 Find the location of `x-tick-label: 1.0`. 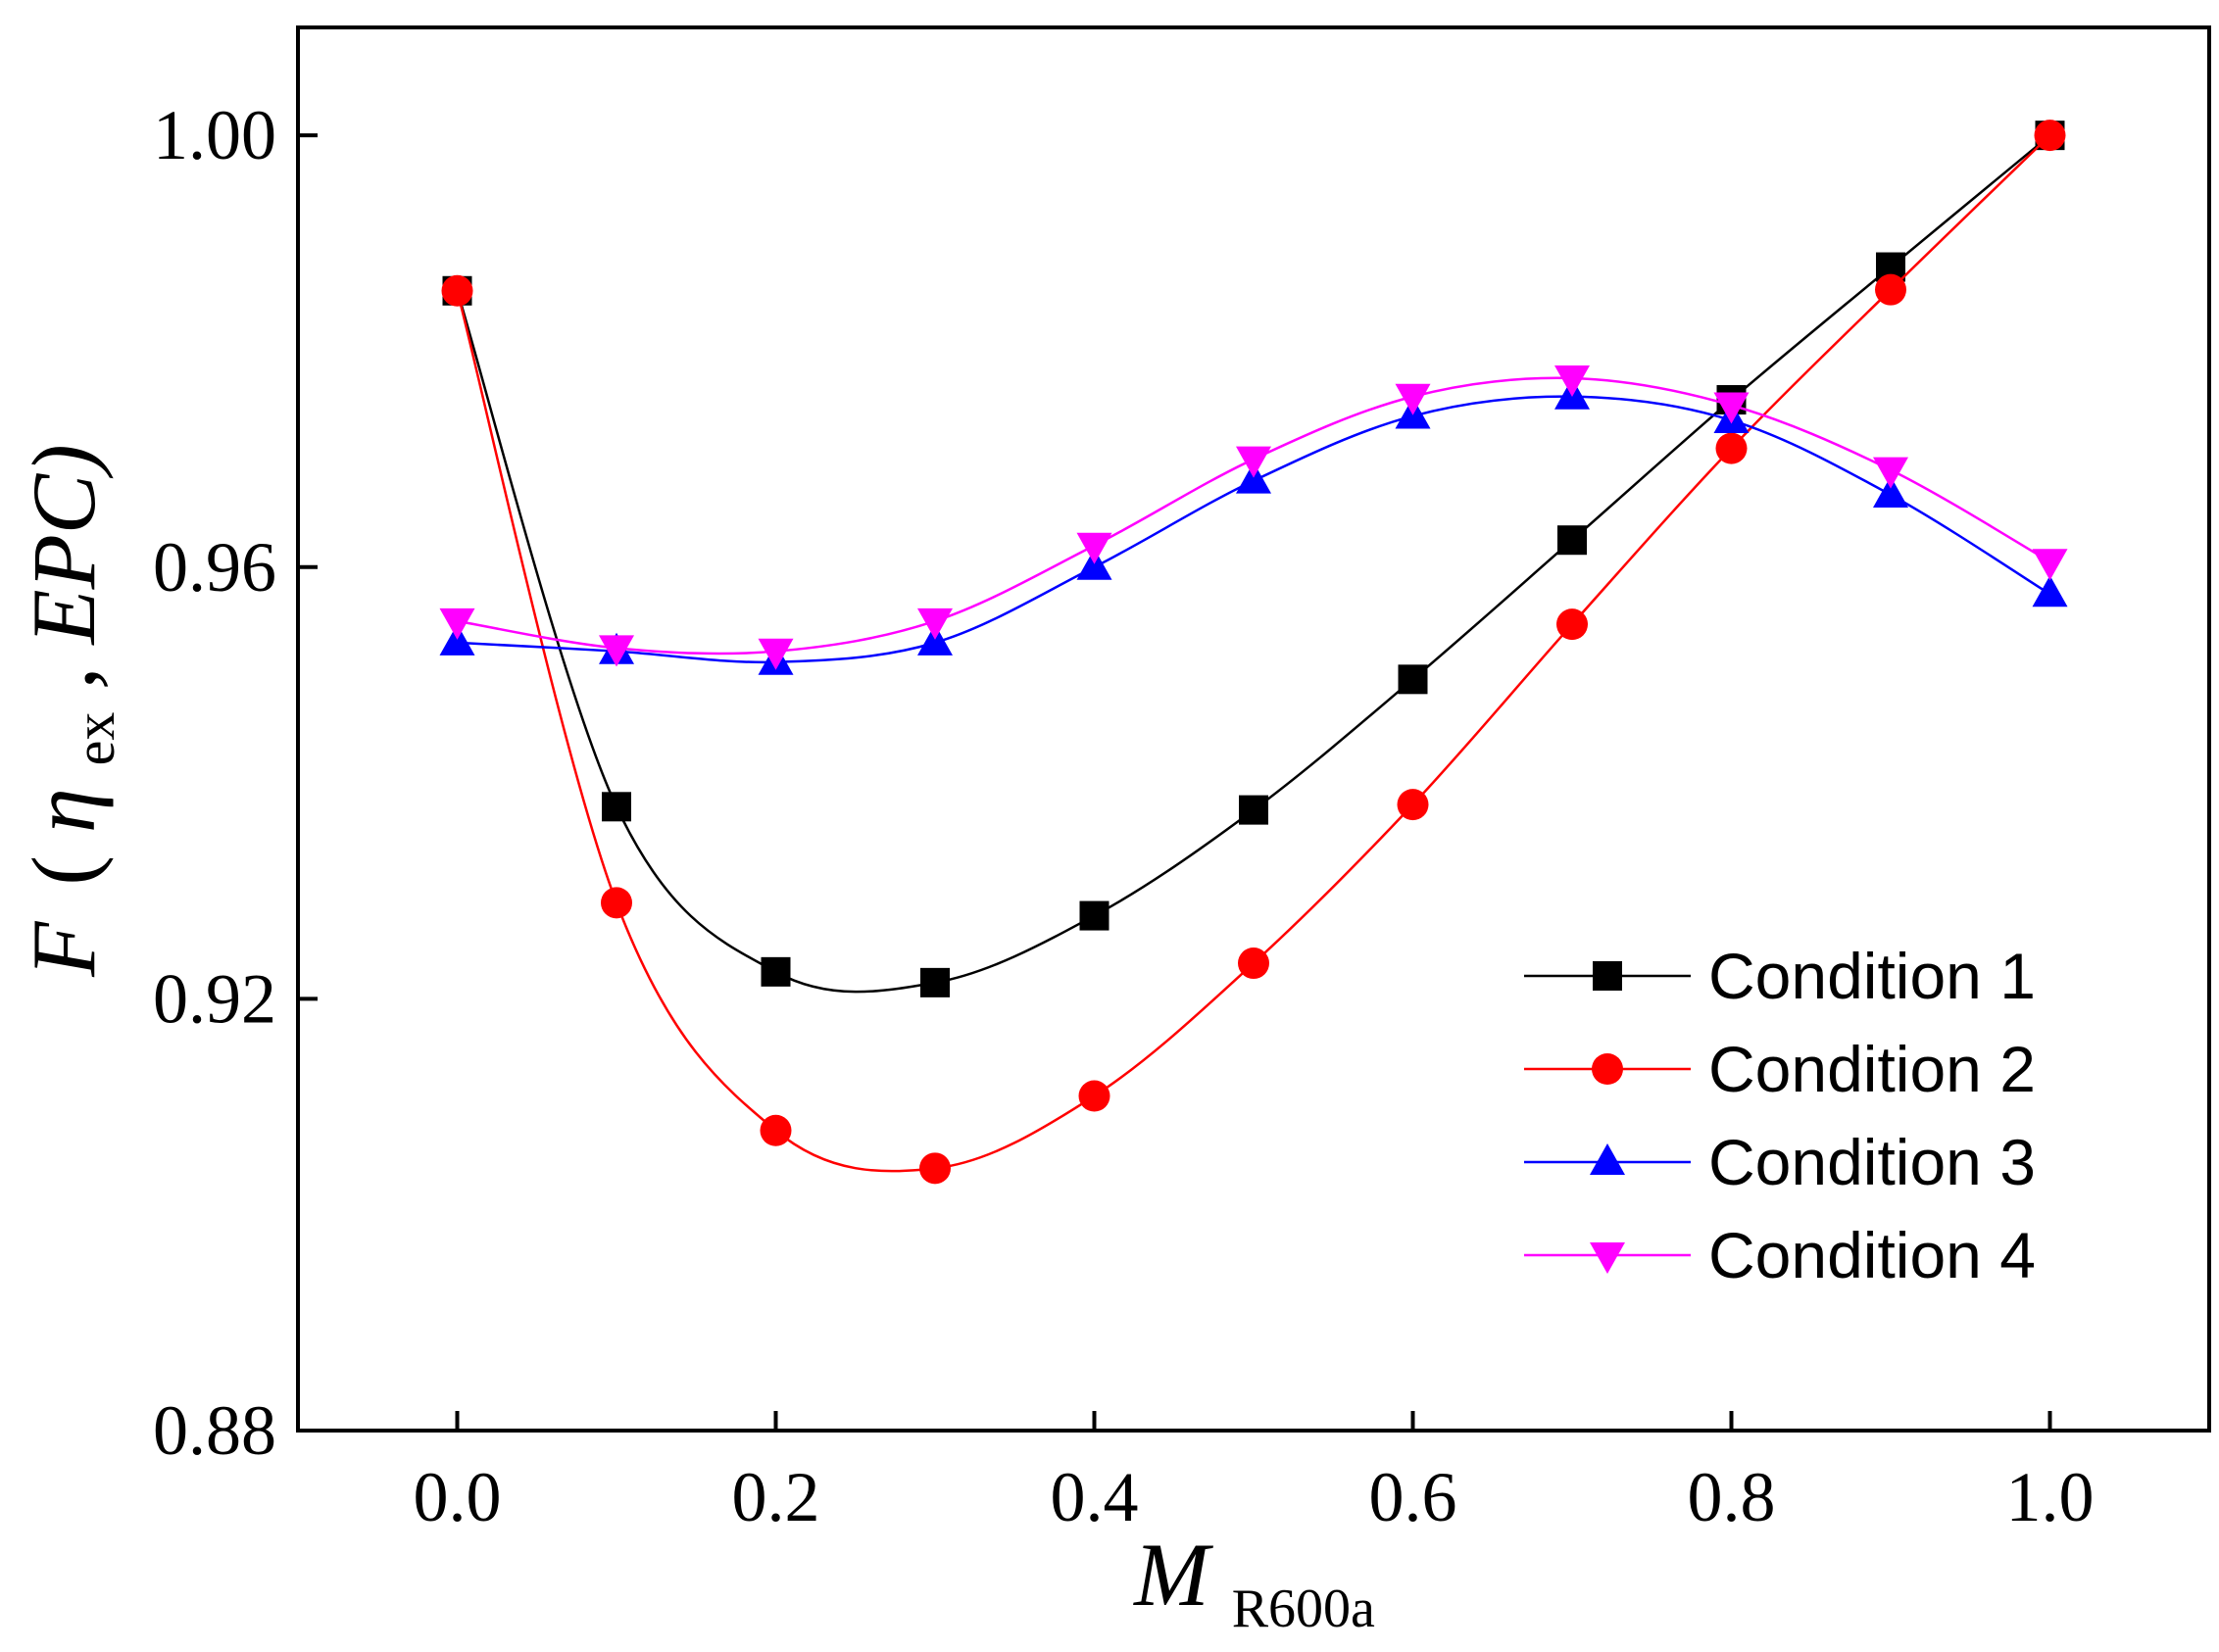

x-tick-label: 1.0 is located at coordinates (2050, 1497).